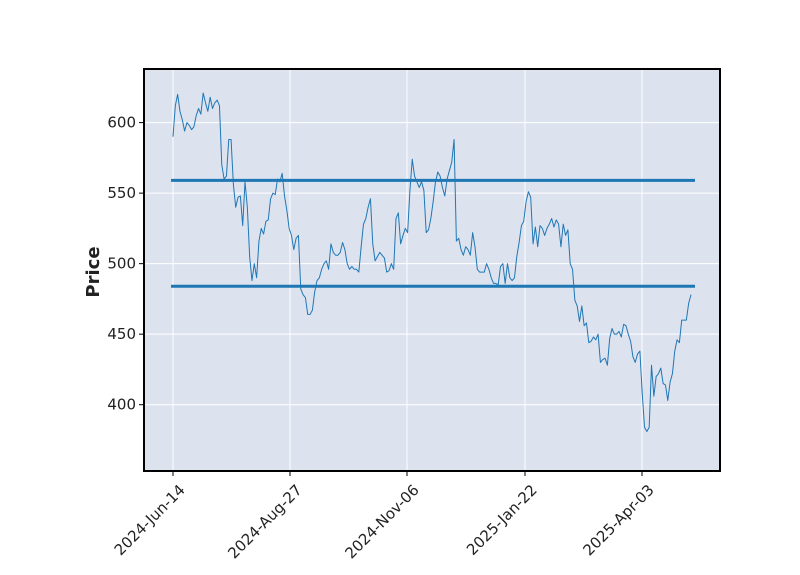  I want to click on y-axis: 400 450 500 550 600, so click(125, 264).